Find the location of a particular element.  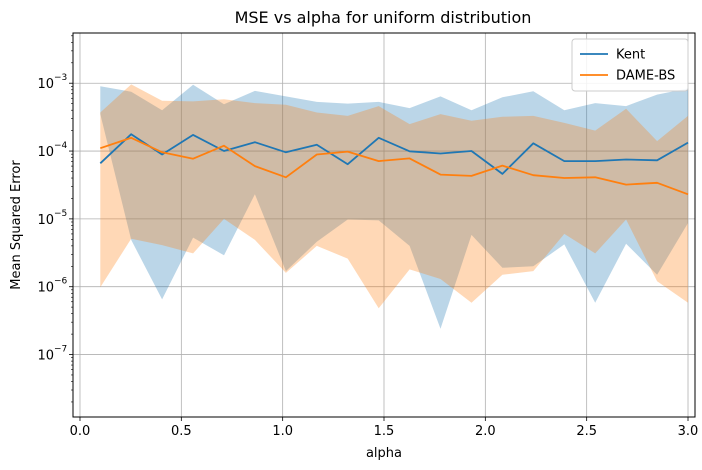

x-axis-ticks: 0.0 0.5 1.0 1.5 2.0 2.5 3.0 is located at coordinates (384, 428).